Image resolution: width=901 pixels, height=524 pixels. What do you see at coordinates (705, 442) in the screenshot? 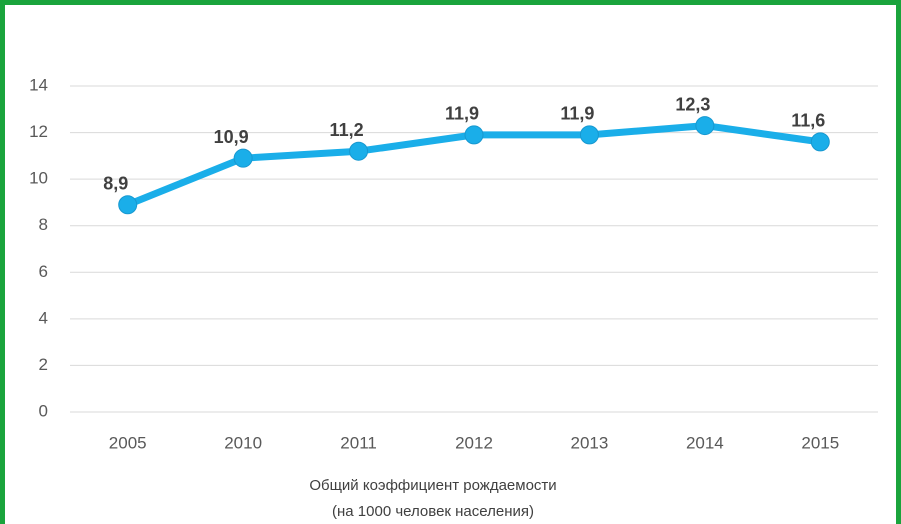
I see `x-tick-label: 2014` at bounding box center [705, 442].